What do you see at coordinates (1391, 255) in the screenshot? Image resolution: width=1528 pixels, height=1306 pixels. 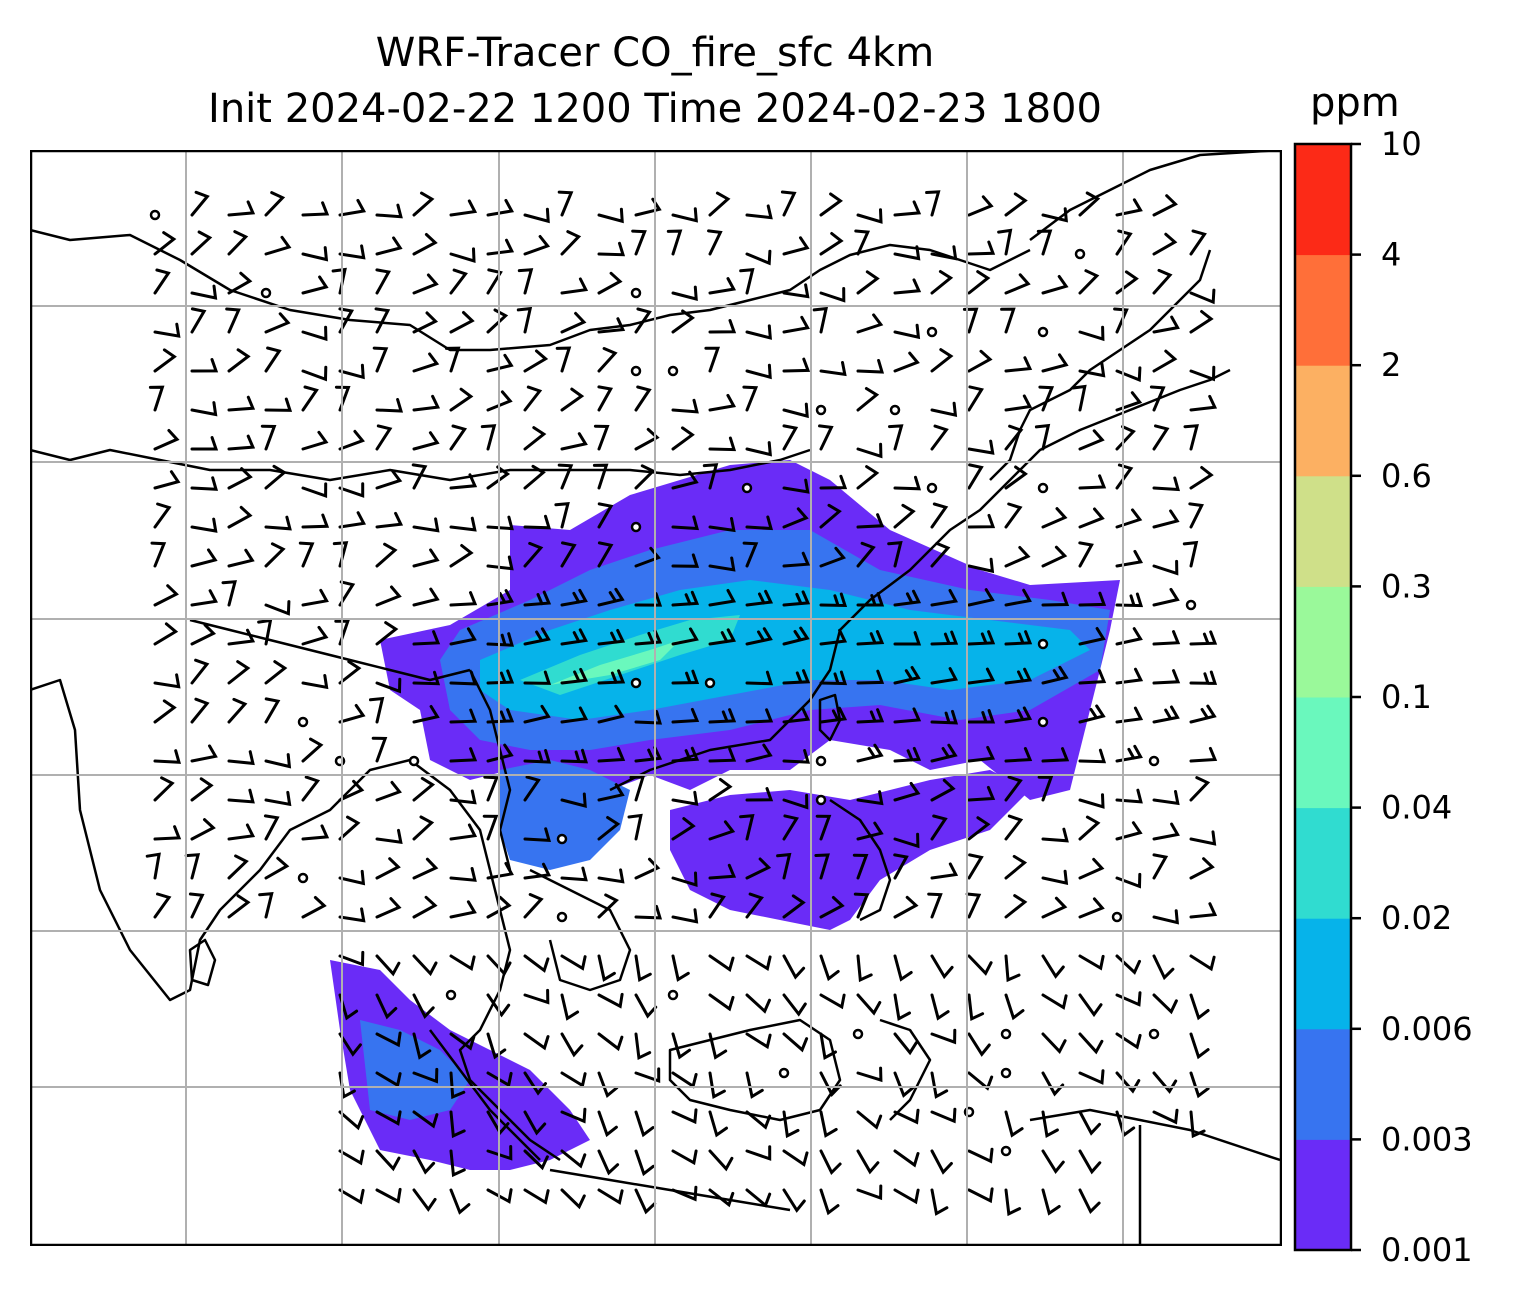 I see `colorbar-tick-label: 4` at bounding box center [1391, 255].